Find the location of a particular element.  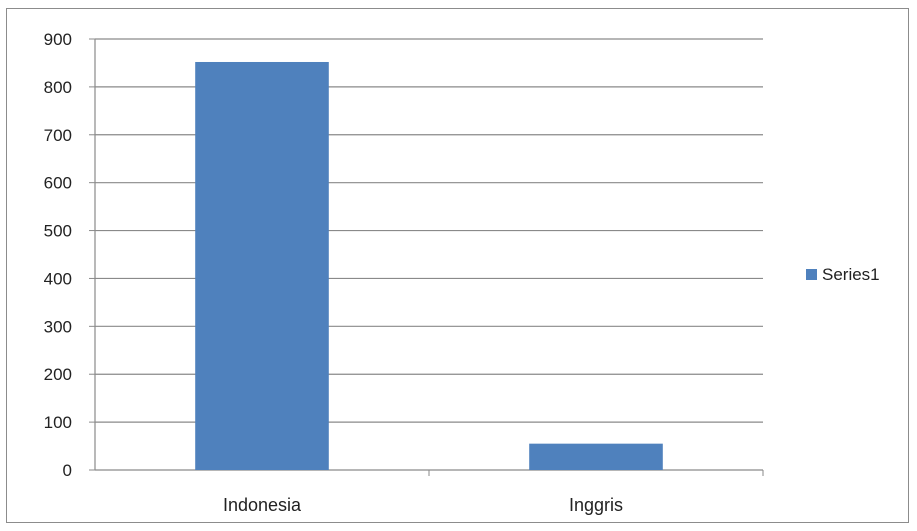

y-tick-label: 700 is located at coordinates (58, 135).